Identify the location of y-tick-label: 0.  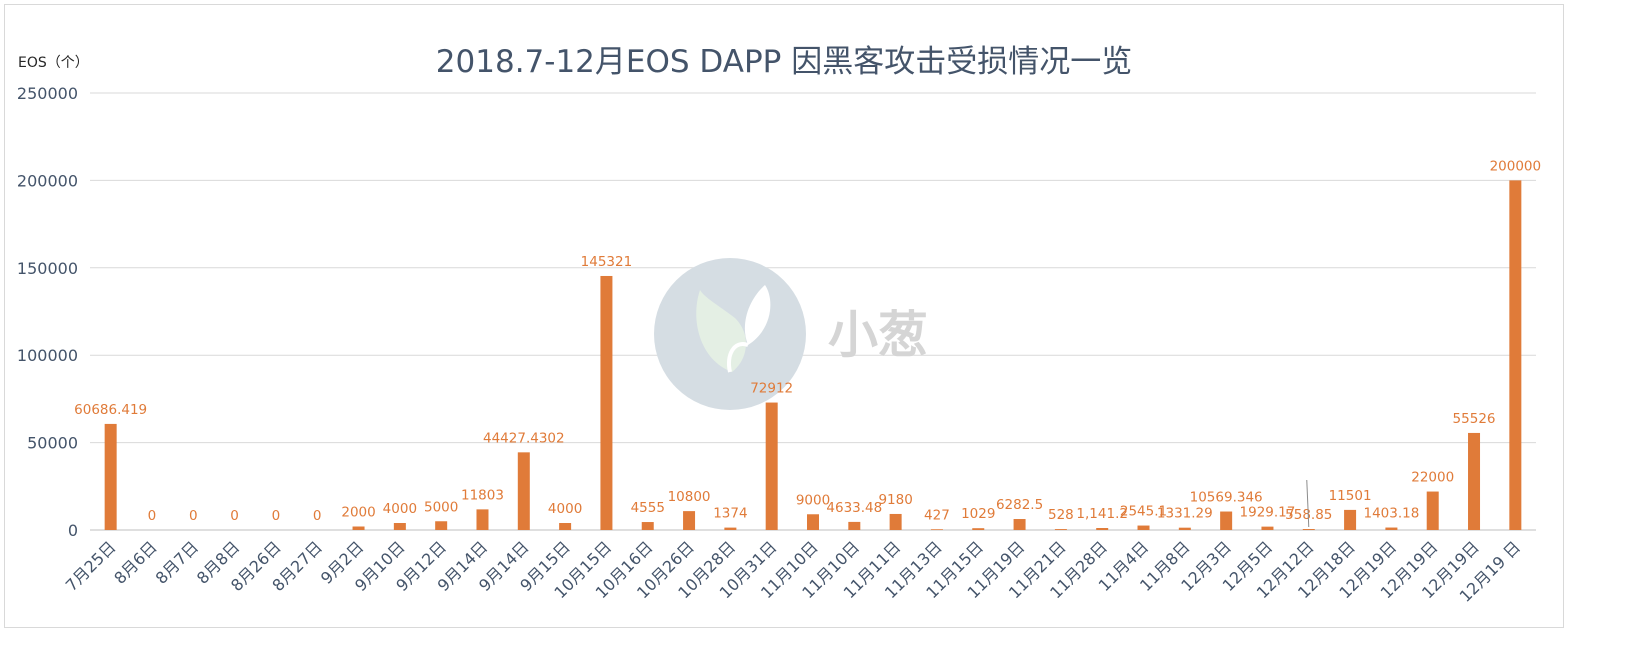
(73, 530).